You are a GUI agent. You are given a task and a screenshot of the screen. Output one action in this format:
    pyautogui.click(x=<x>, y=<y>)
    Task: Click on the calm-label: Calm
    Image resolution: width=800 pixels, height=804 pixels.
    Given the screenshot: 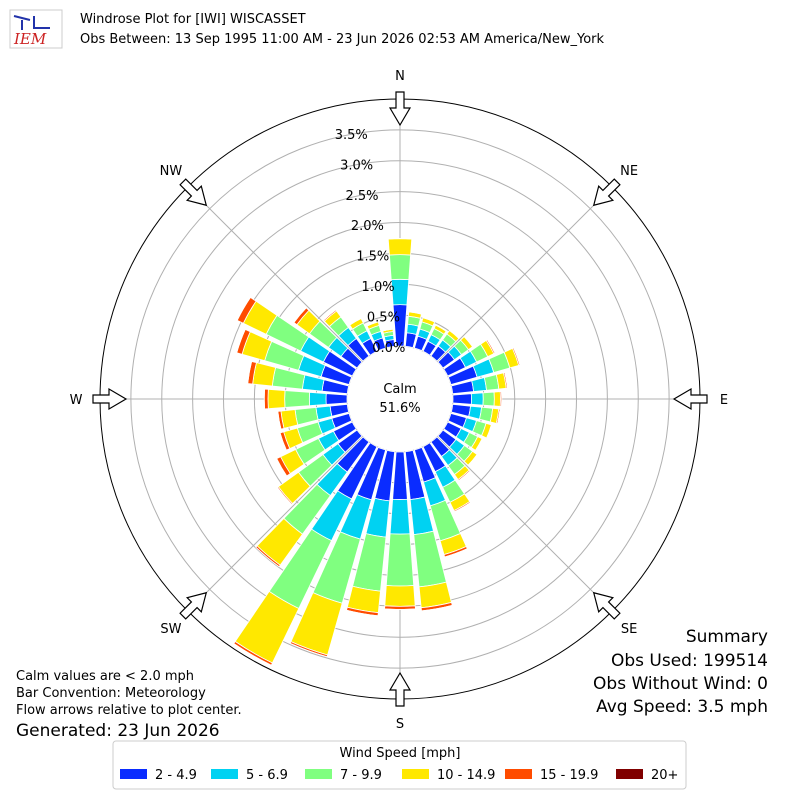 What is the action you would take?
    pyautogui.click(x=399, y=389)
    